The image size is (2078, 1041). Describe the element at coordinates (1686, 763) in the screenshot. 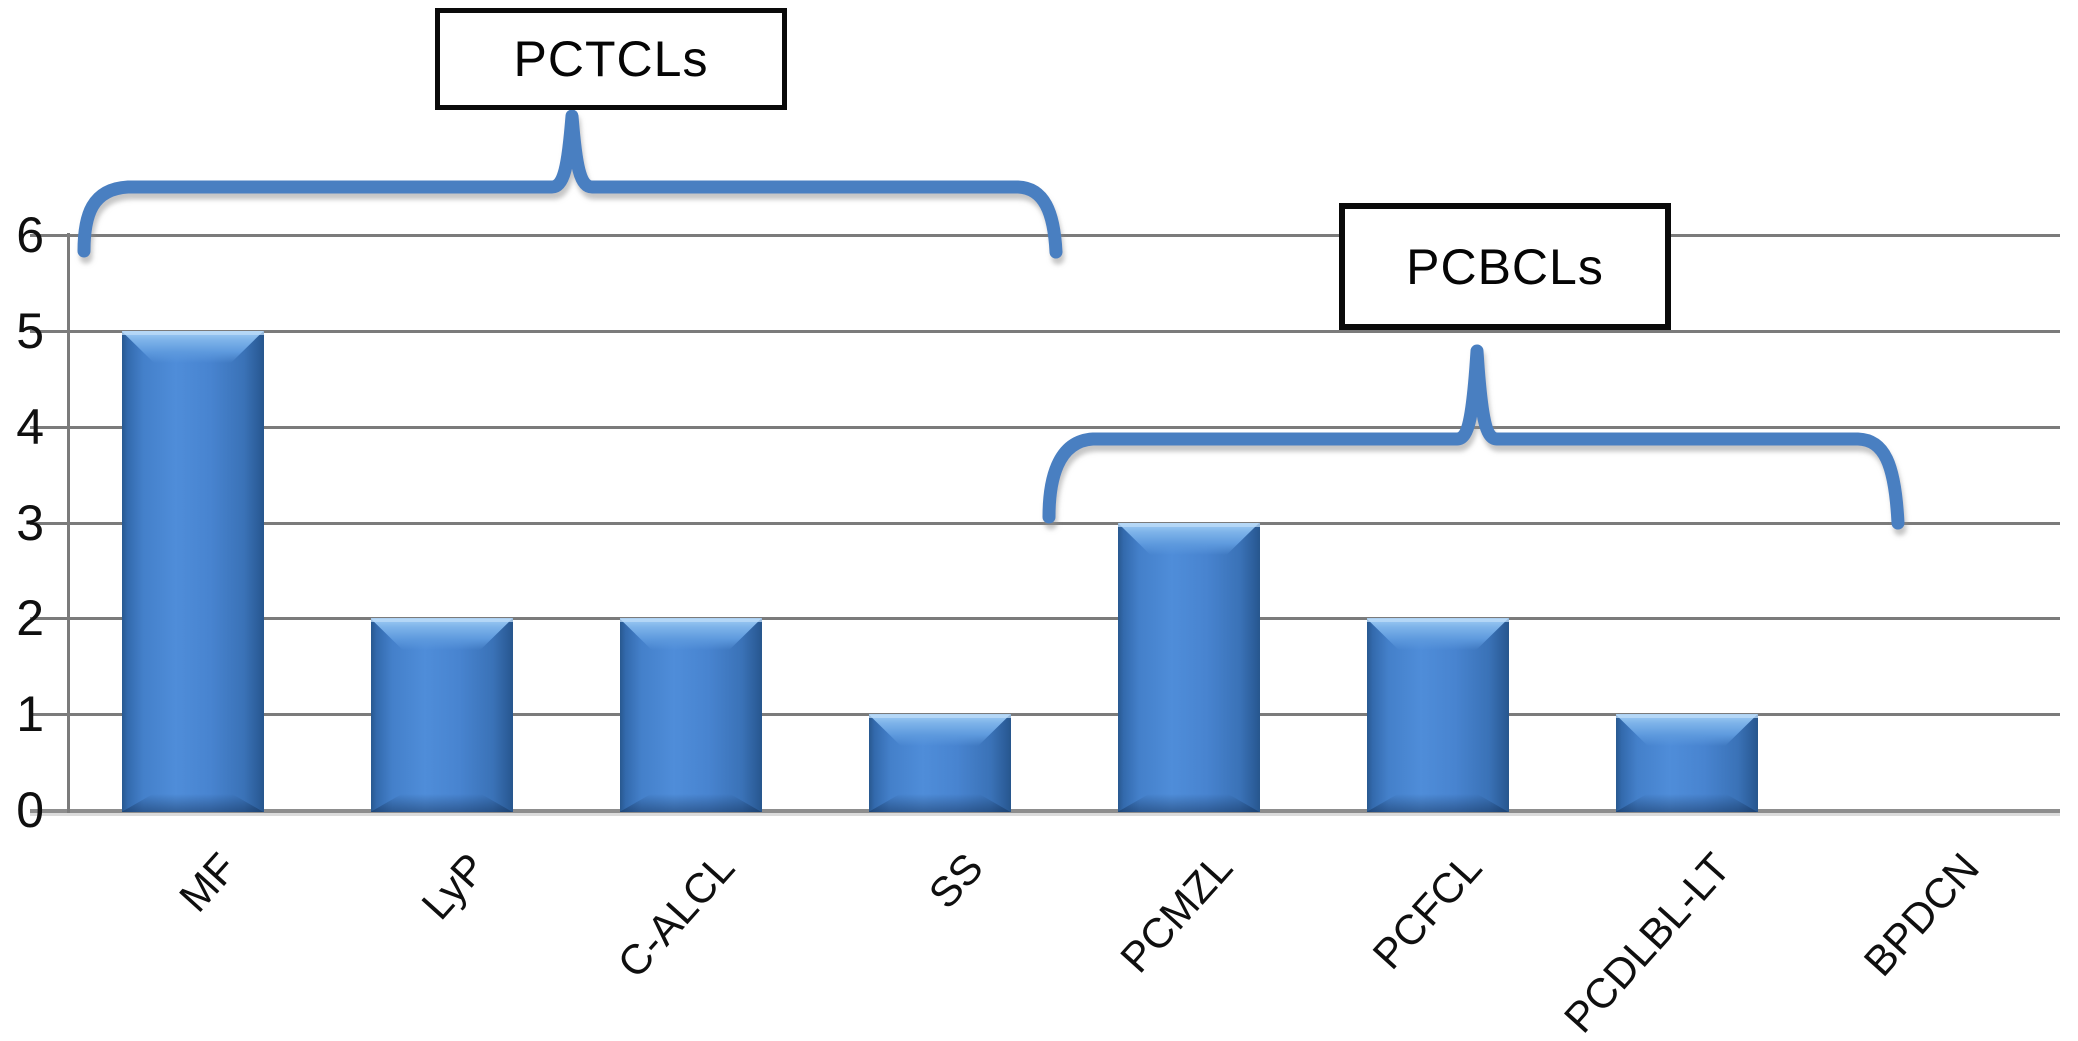

I see `bar-pcdlbl-lt` at that location.